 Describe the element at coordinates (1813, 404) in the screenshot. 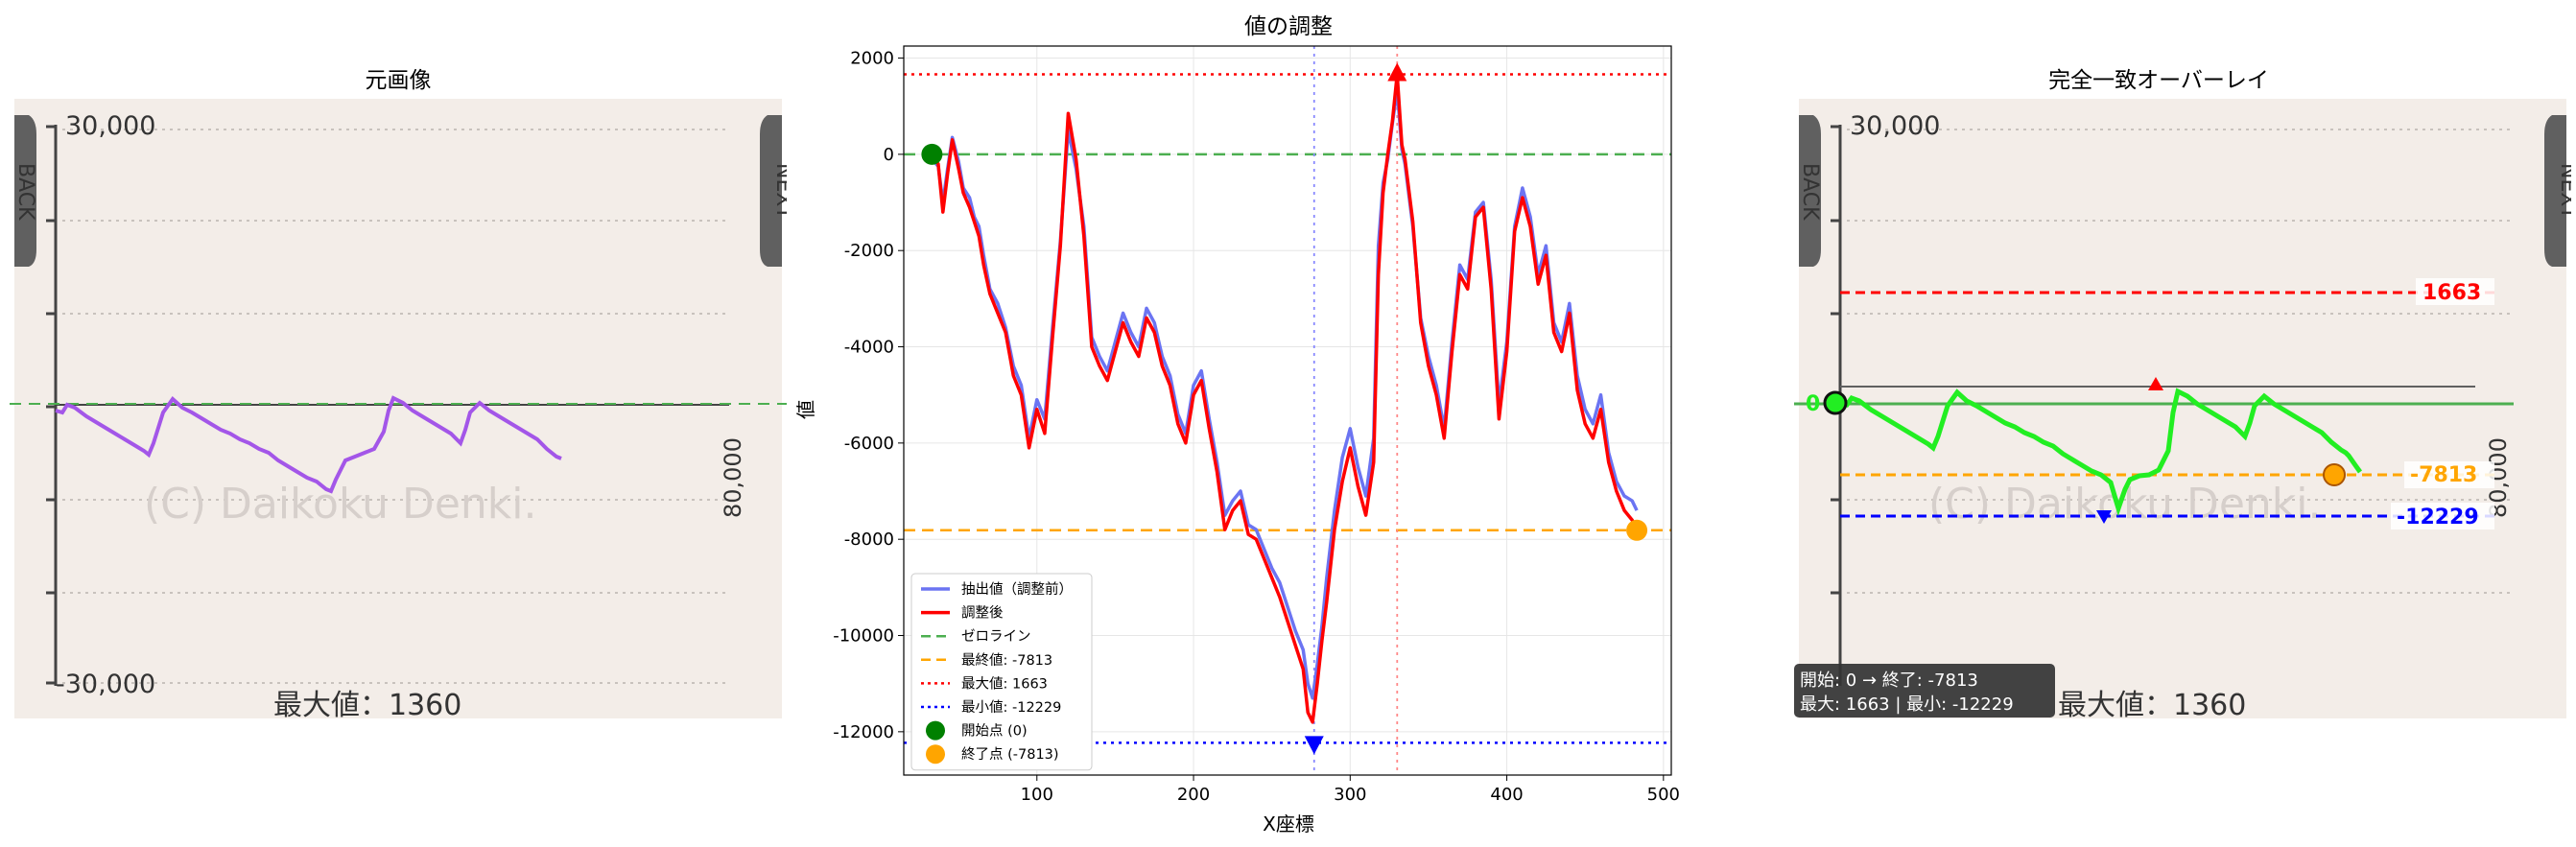

I see `overlay-zero-label: 0` at that location.